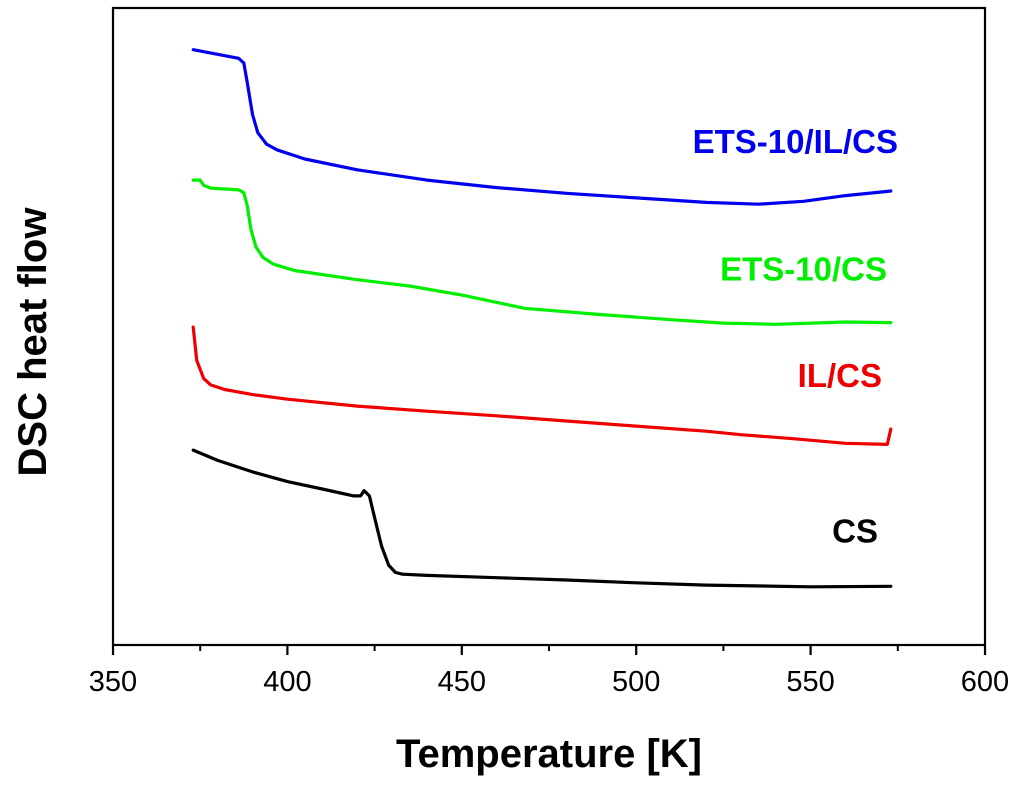  What do you see at coordinates (795, 141) in the screenshot?
I see `series-label-ets-10-il-cs: ETS-10/IL/CS` at bounding box center [795, 141].